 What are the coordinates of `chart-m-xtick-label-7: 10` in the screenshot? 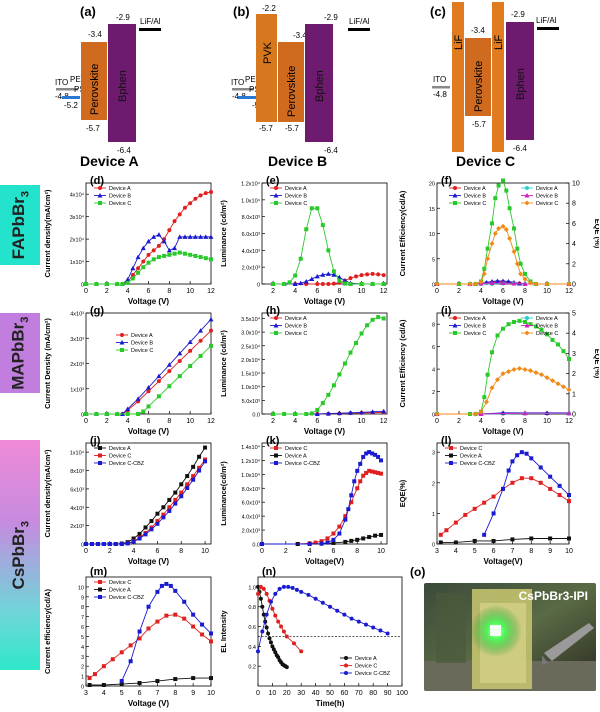 It's located at (211, 693).